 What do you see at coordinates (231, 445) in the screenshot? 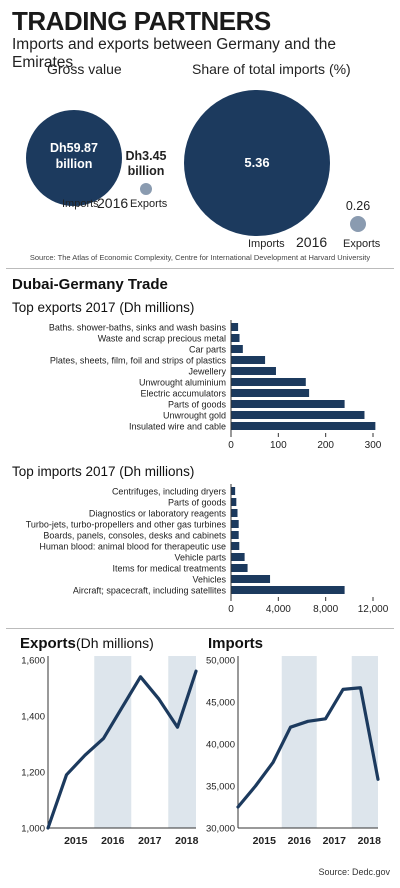
I see `exports-bar-tick-label: 0` at bounding box center [231, 445].